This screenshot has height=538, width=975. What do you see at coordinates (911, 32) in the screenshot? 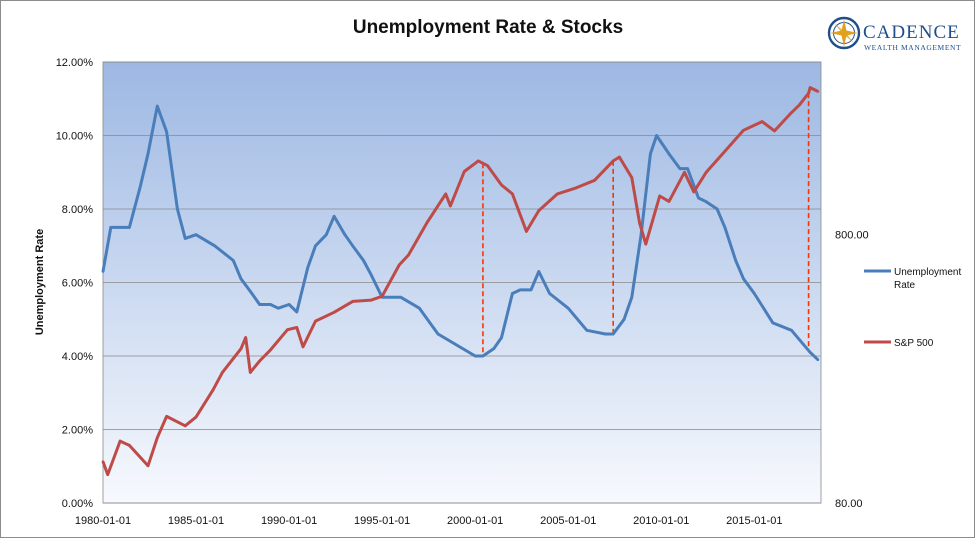
I see `logo-name: CADENCE` at bounding box center [911, 32].